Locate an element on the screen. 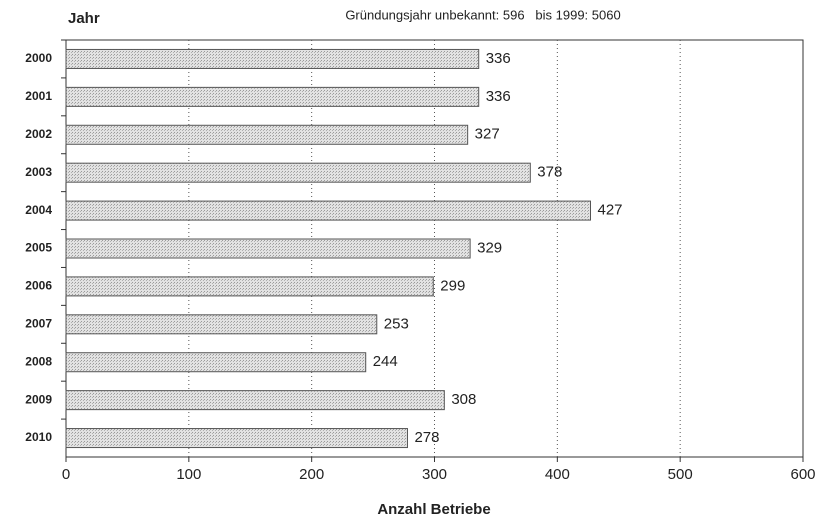 The height and width of the screenshot is (523, 821). y-tick-label: 2010 is located at coordinates (38, 437).